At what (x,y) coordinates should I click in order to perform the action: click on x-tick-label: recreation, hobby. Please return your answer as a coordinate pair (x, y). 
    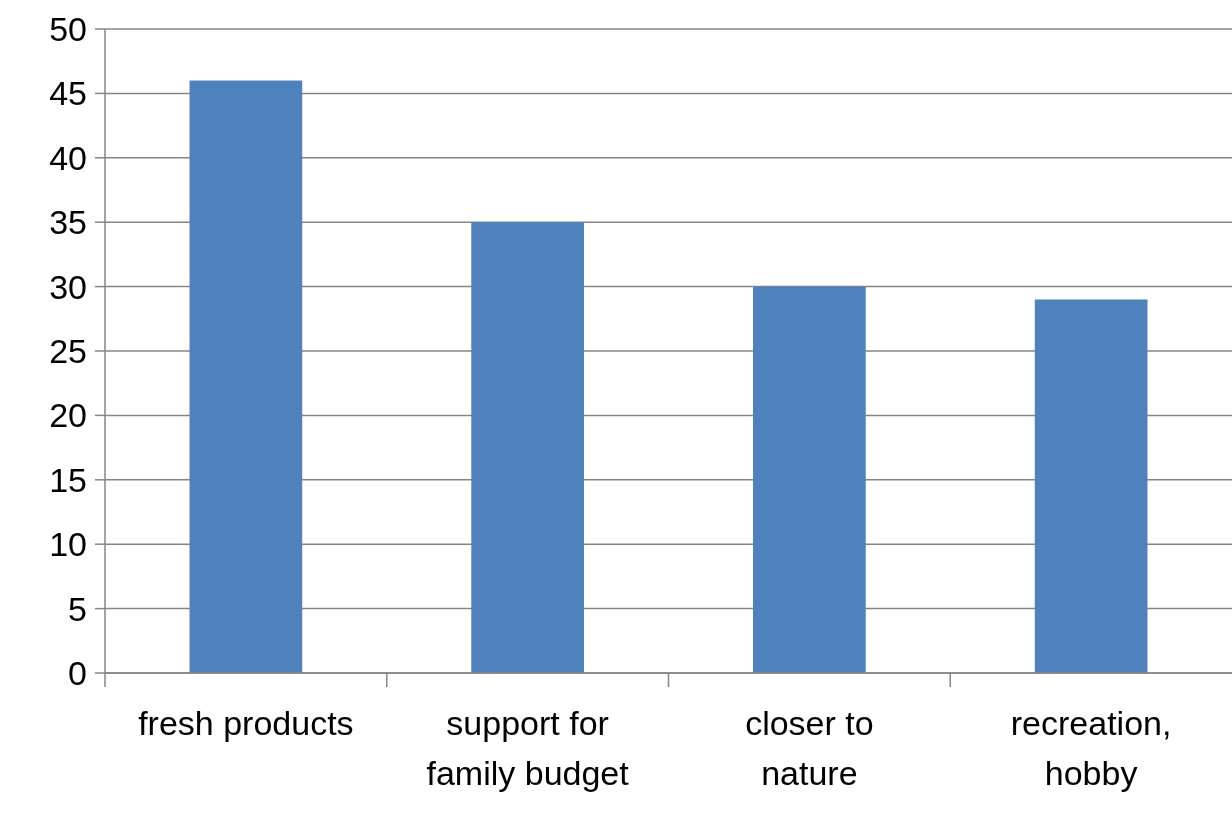
    Looking at the image, I should click on (1091, 748).